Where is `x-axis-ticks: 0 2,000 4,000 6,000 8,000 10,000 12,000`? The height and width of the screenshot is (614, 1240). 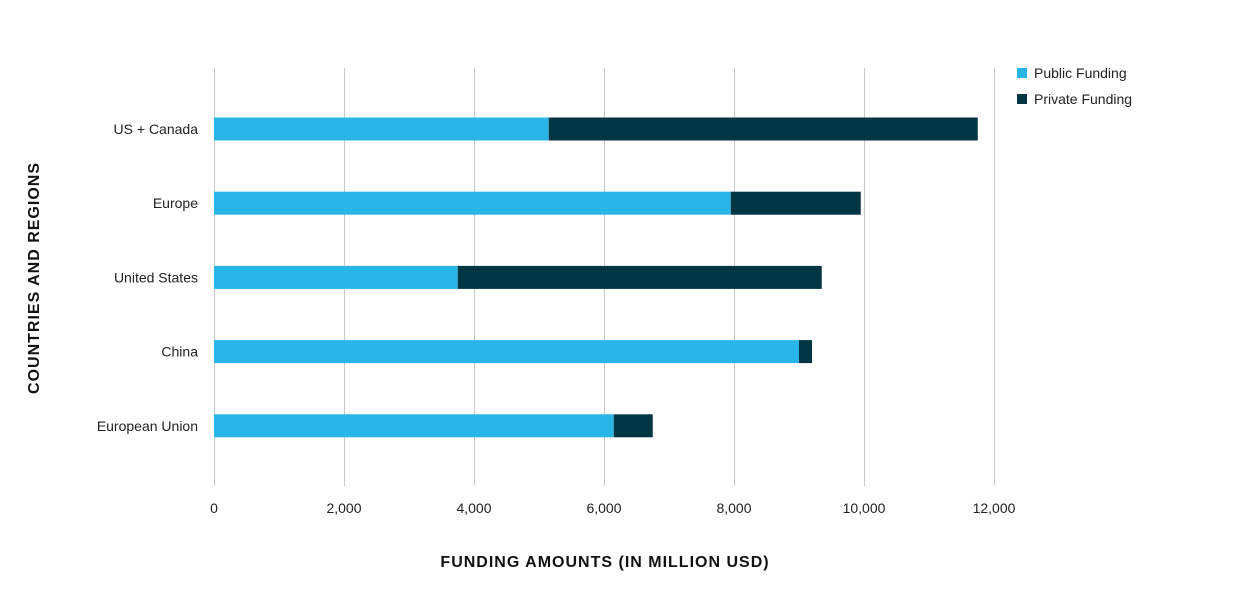
x-axis-ticks: 0 2,000 4,000 6,000 8,000 10,000 12,000 is located at coordinates (613, 508).